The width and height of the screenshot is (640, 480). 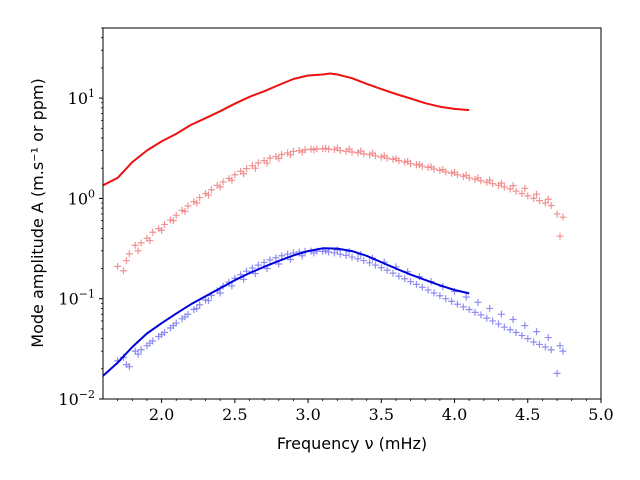 What do you see at coordinates (381, 414) in the screenshot?
I see `x-tick-label: 3.5` at bounding box center [381, 414].